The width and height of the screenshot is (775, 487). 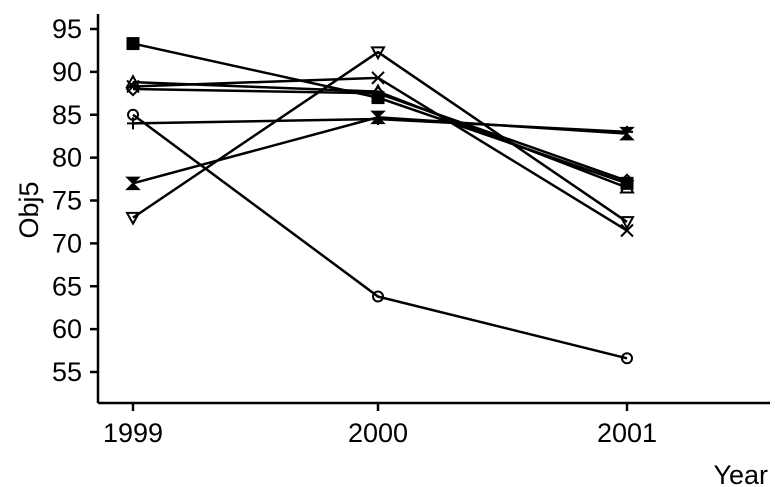 I want to click on y-tick-label: 60, so click(x=67, y=329).